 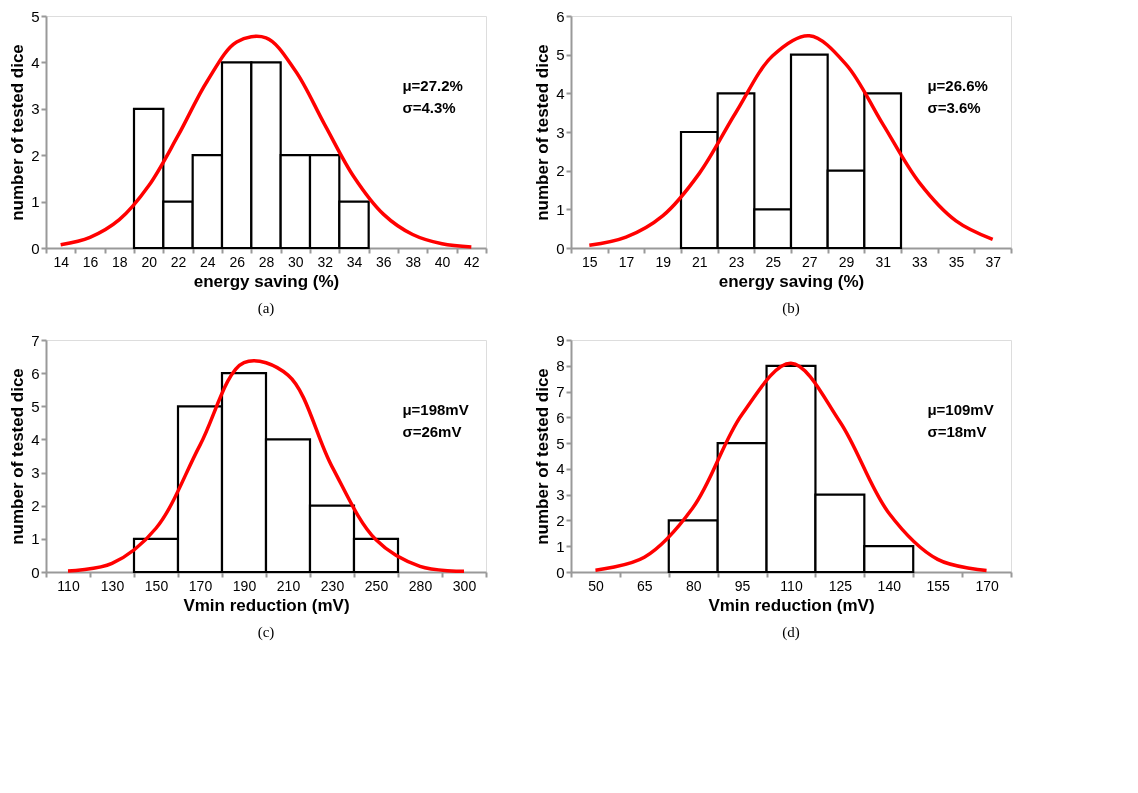 I want to click on annotation: μ=27.2%, so click(x=432, y=85).